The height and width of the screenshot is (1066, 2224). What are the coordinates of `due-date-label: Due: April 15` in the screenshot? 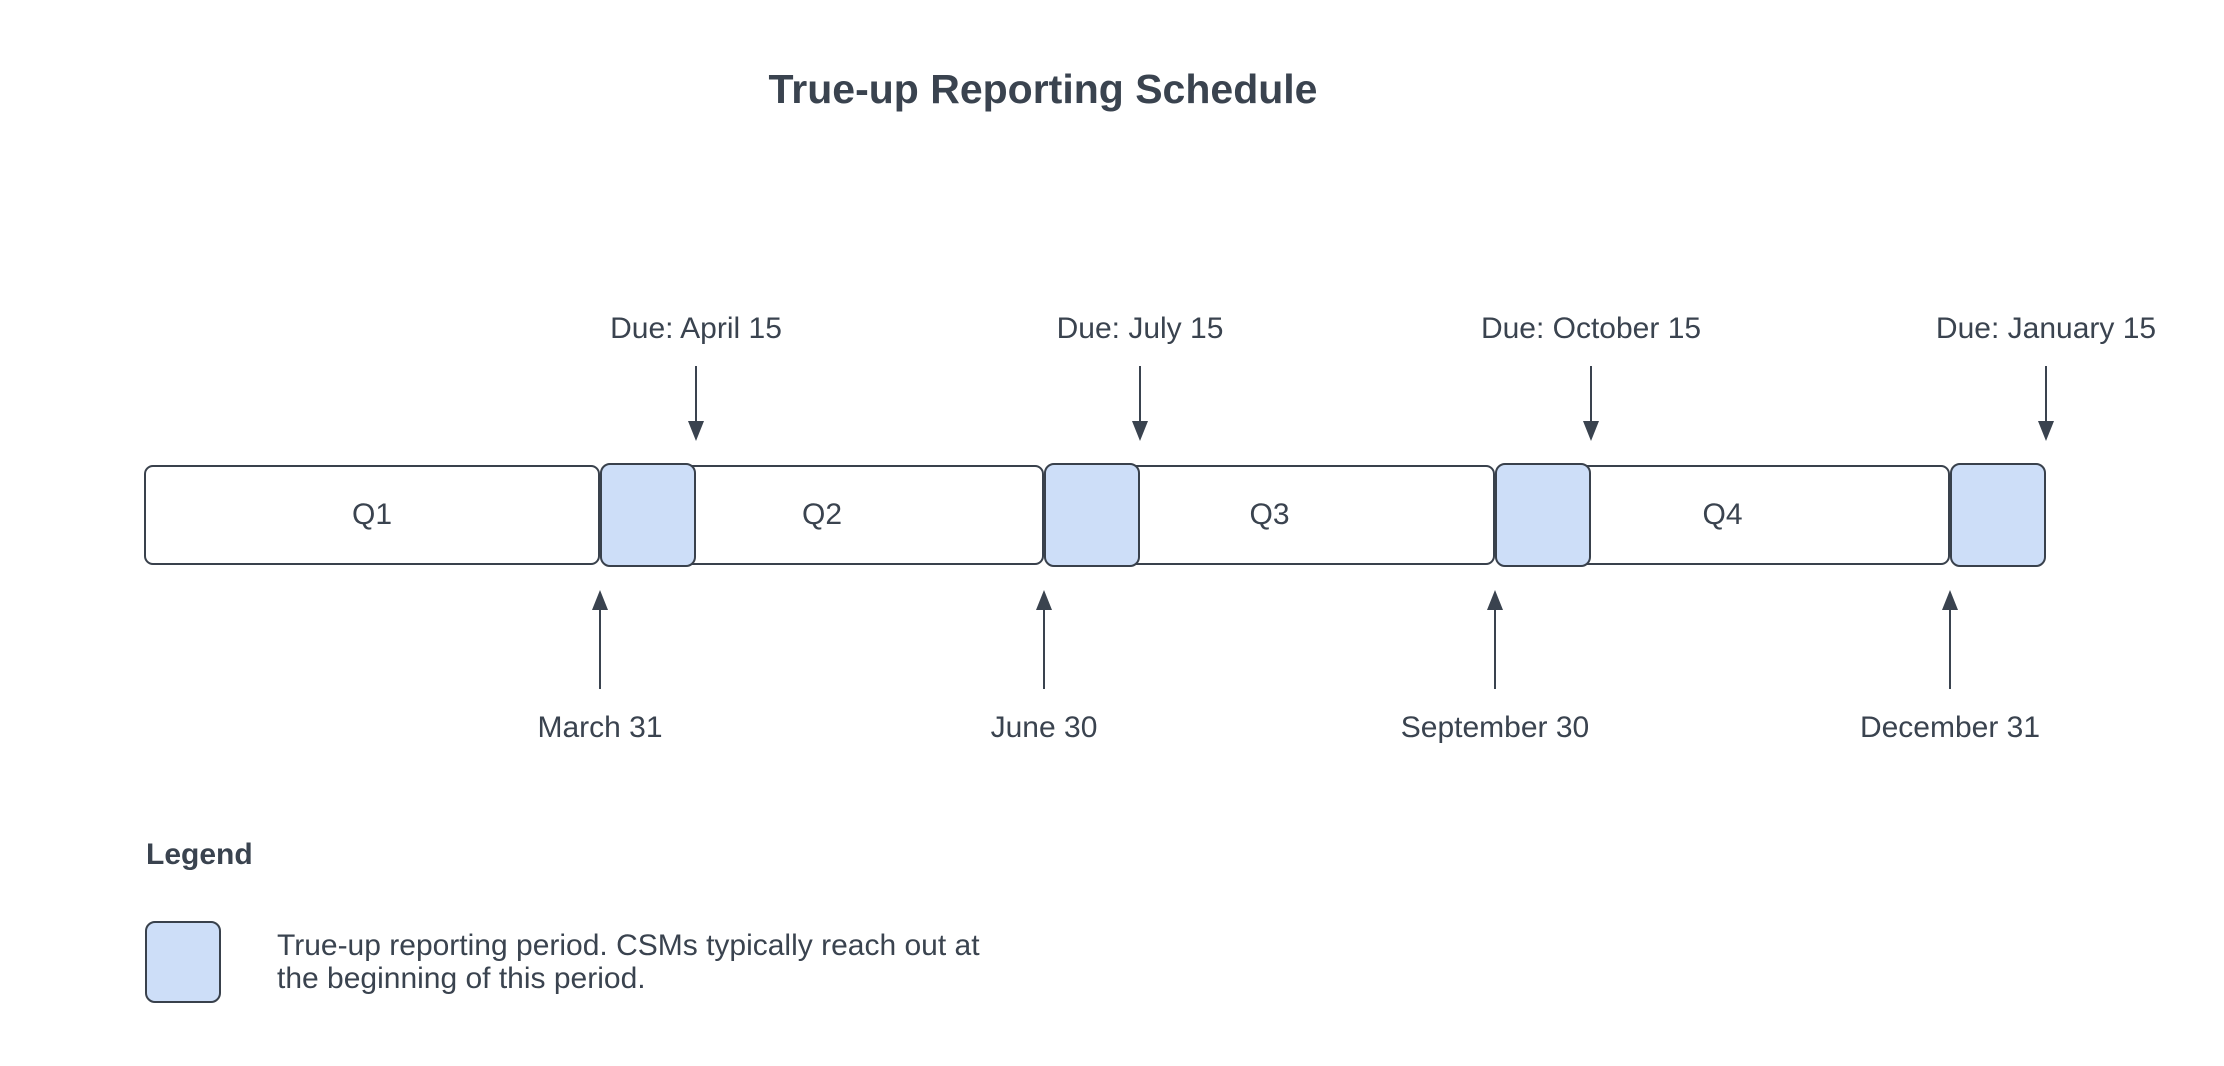 It's located at (696, 328).